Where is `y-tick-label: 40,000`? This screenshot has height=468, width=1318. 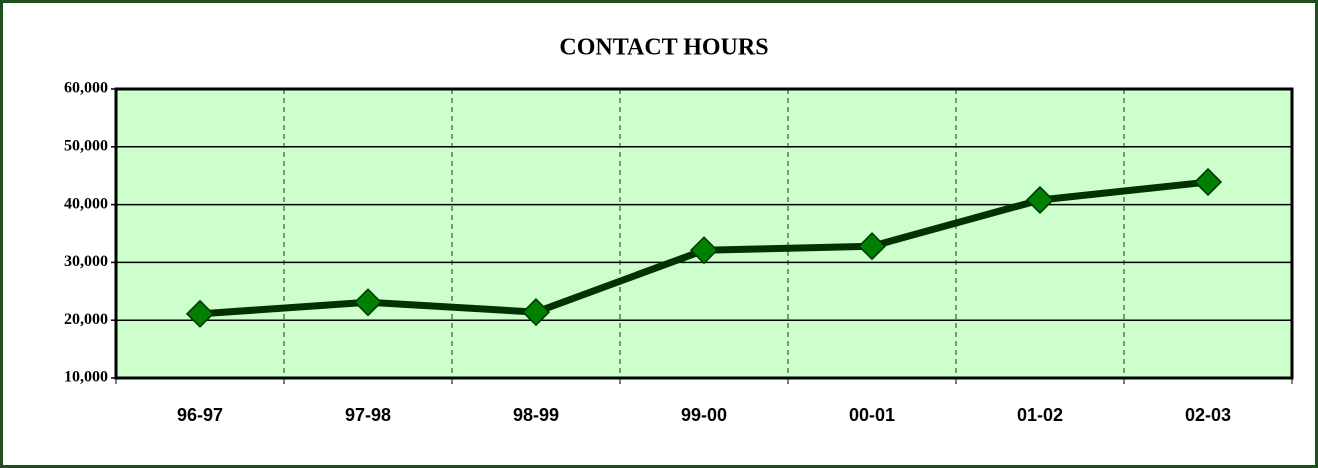 y-tick-label: 40,000 is located at coordinates (86, 203).